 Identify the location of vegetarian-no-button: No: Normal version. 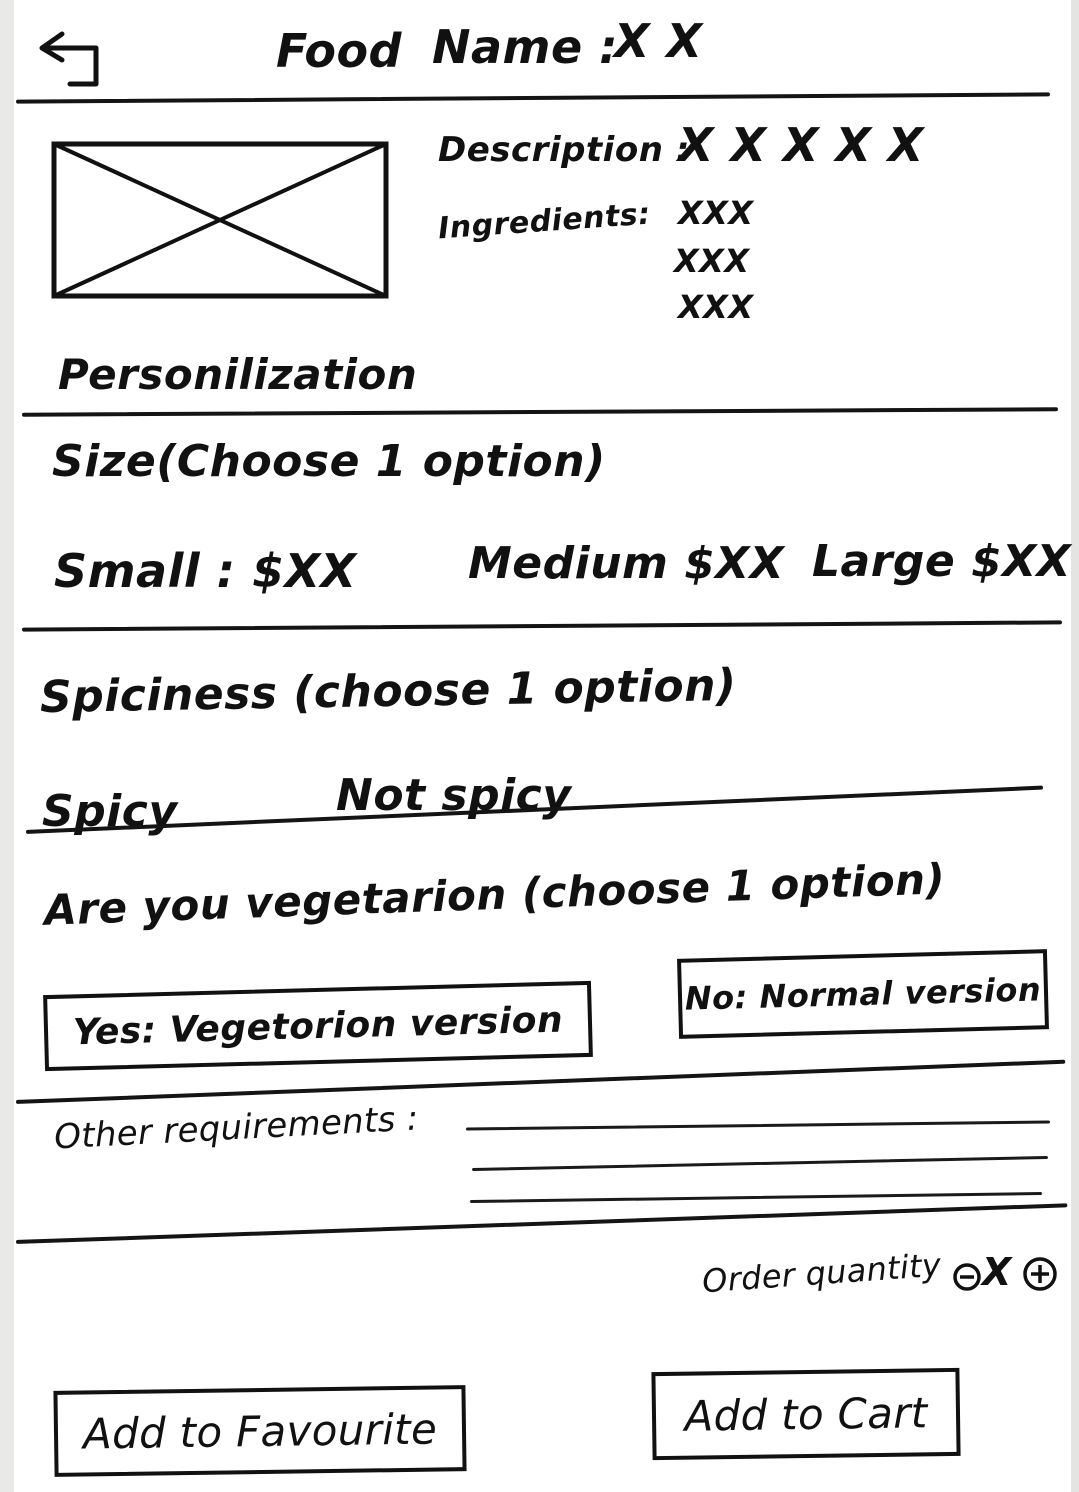
(863, 994).